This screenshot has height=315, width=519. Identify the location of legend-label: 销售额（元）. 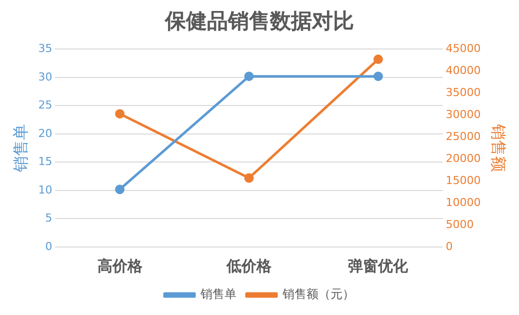
(318, 294).